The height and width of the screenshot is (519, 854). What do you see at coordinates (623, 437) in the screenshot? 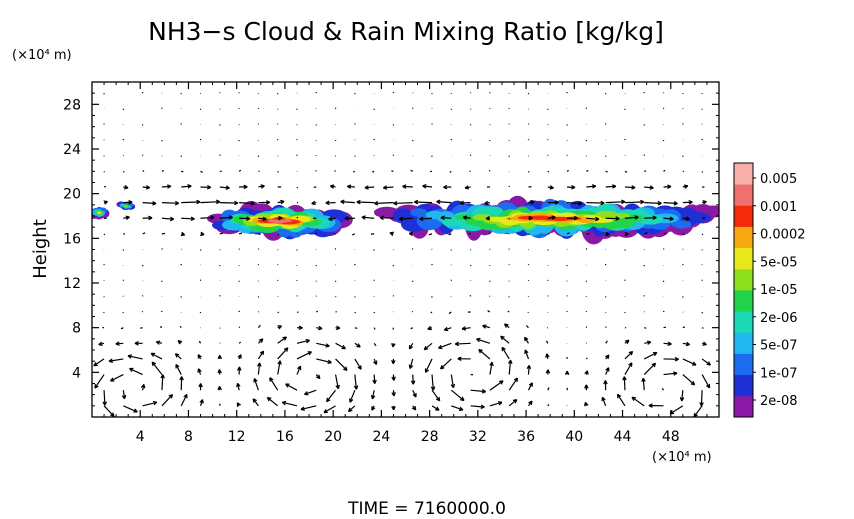
I see `x-tick-label: 44` at bounding box center [623, 437].